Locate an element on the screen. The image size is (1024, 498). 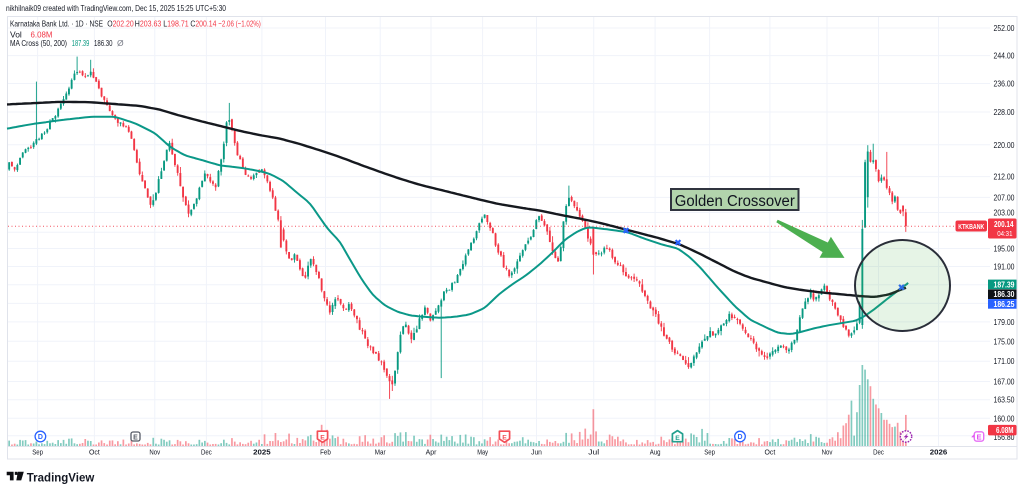
svg-text: MA Cross (50, 200) is located at coordinates (38, 43).